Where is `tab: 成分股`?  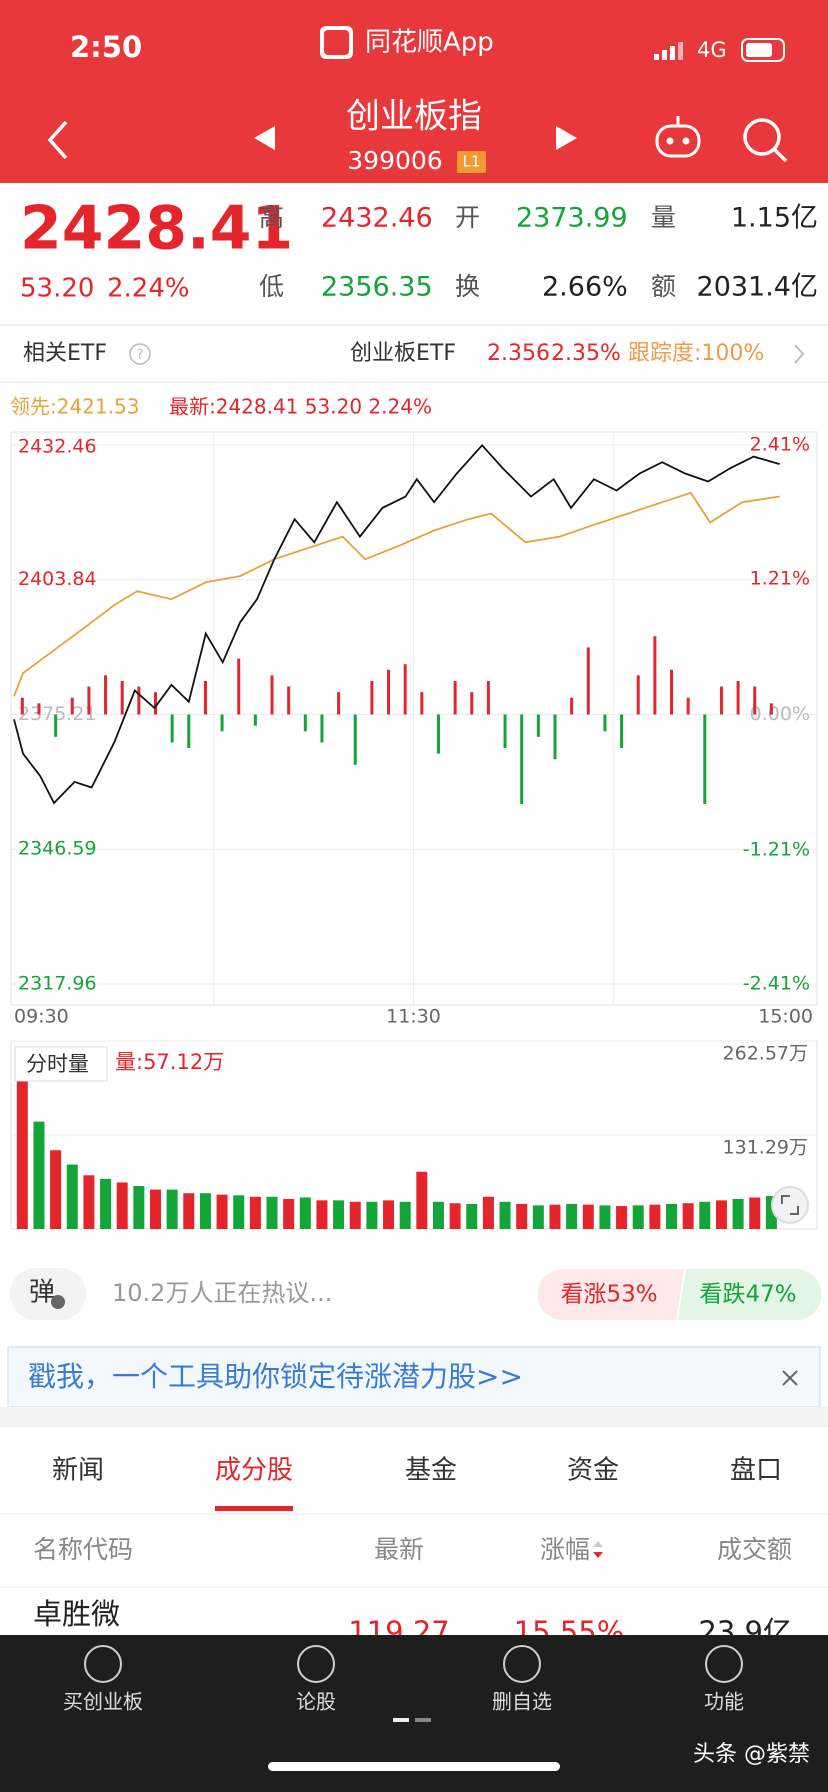
tab: 成分股 is located at coordinates (254, 1471).